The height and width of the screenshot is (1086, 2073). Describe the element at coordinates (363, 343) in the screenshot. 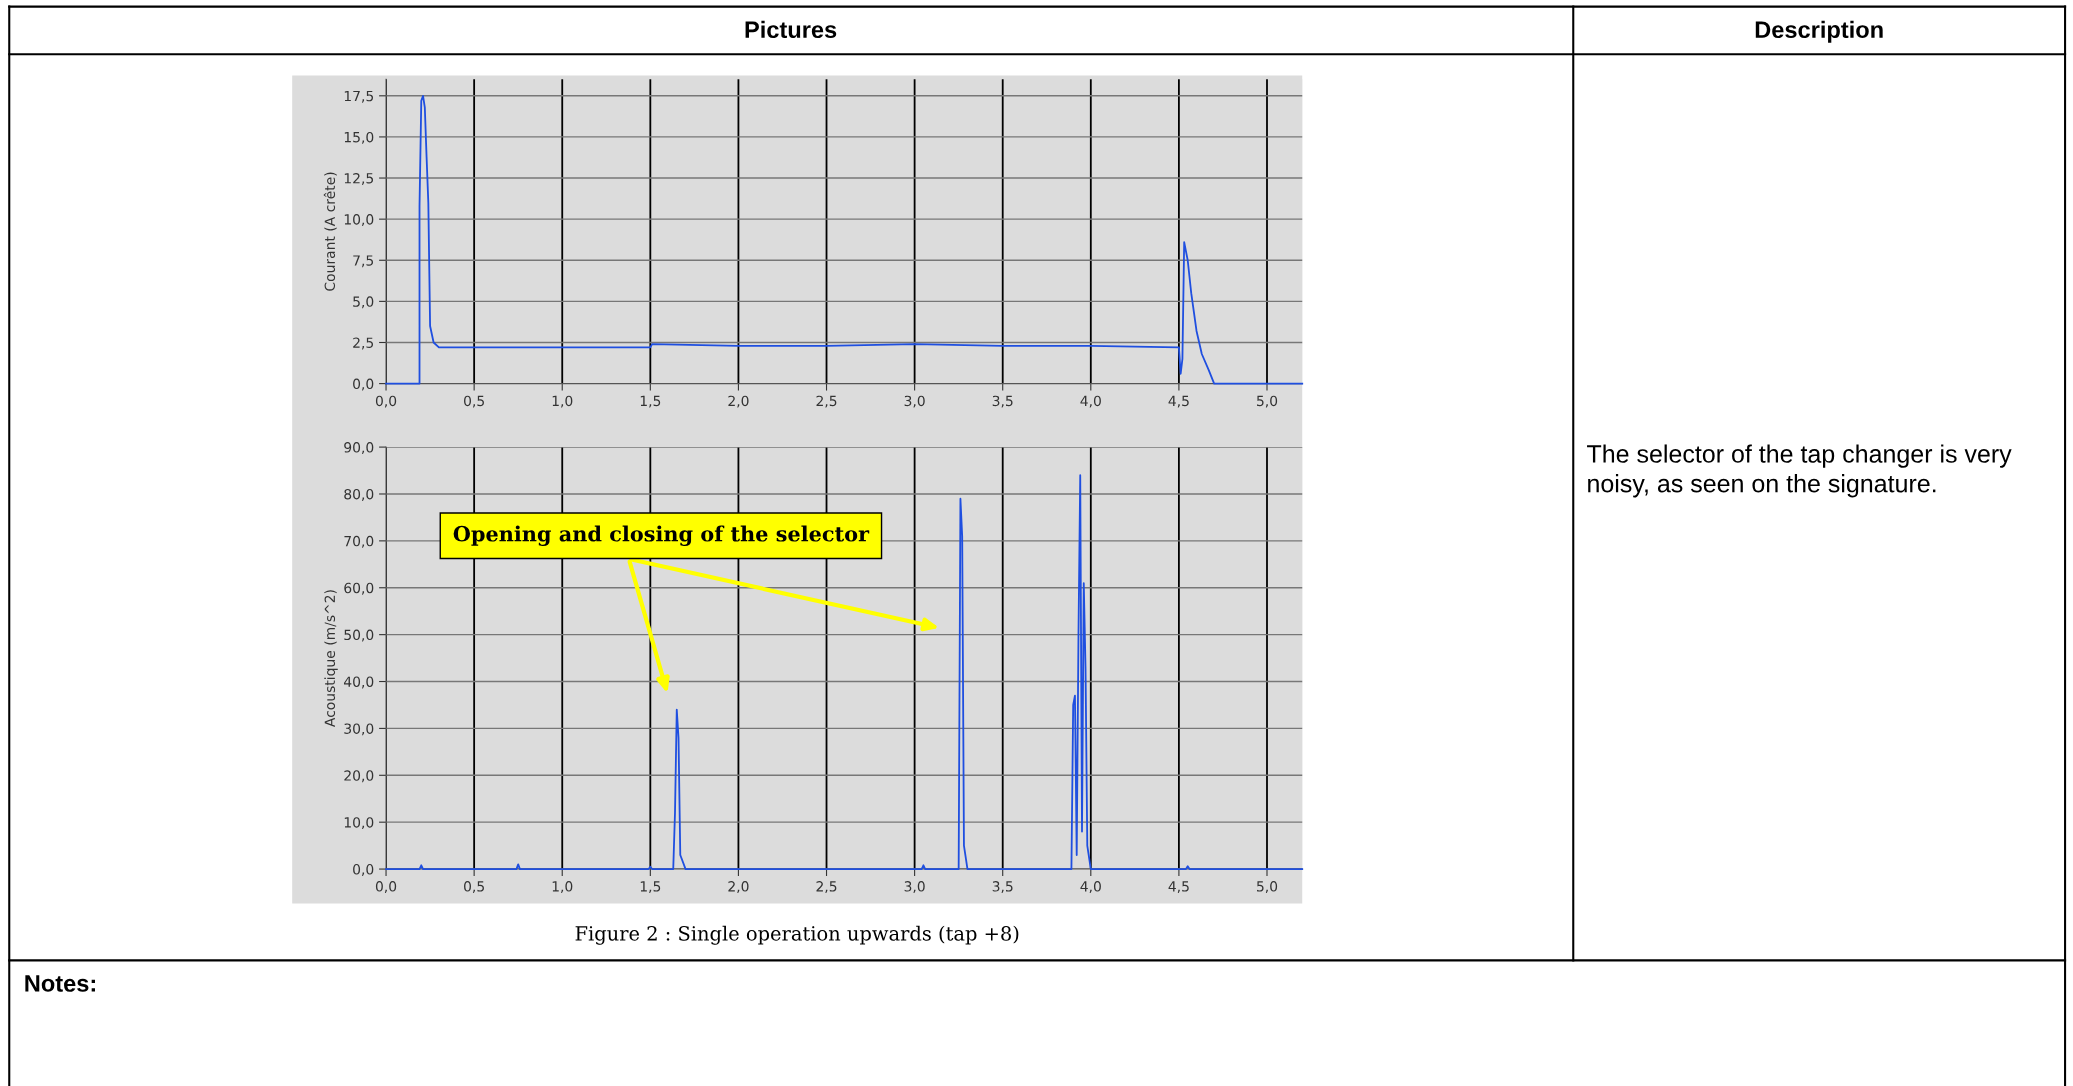

I see `y-tick-label: 2,5` at that location.